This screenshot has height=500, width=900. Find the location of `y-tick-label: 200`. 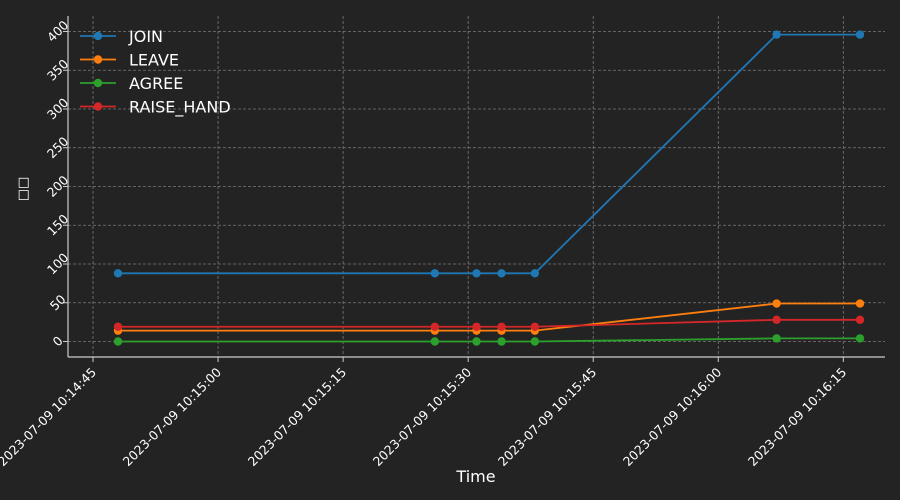

y-tick-label: 200 is located at coordinates (58, 186).